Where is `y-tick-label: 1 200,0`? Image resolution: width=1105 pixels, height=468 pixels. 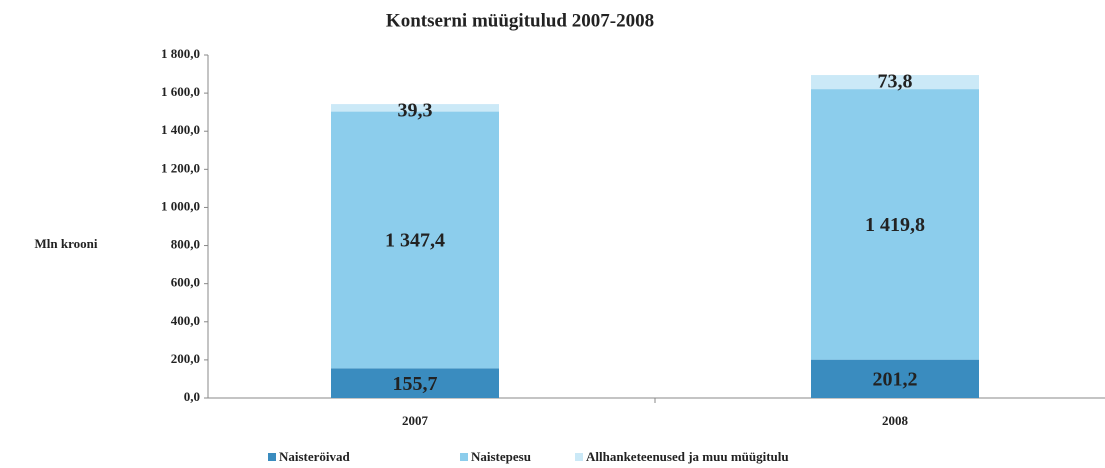
y-tick-label: 1 200,0 is located at coordinates (180, 167).